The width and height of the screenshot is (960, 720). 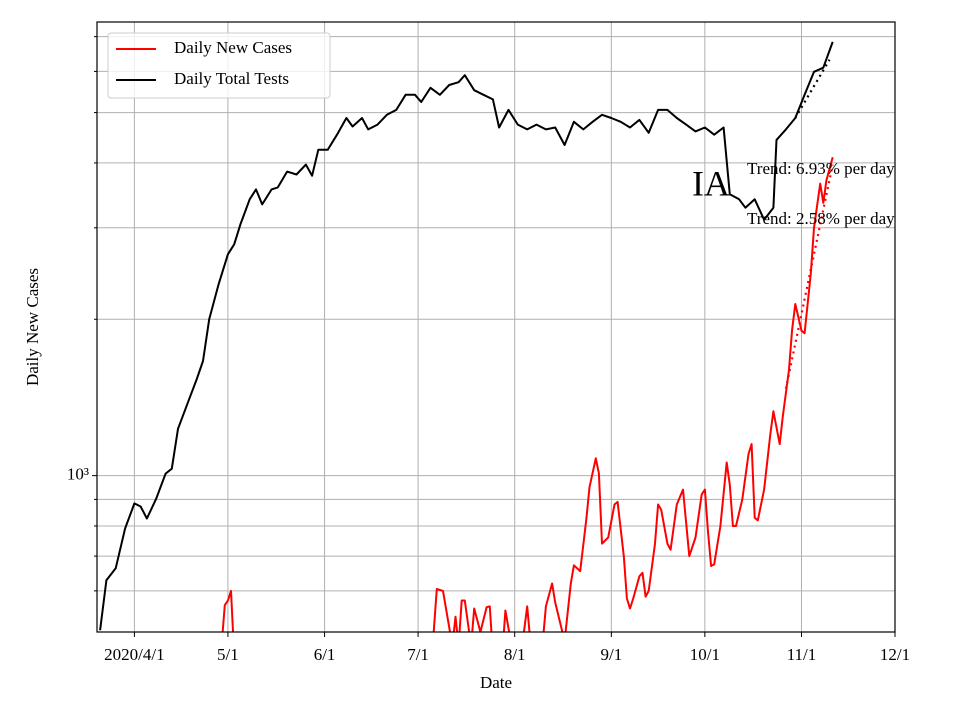 I want to click on x-tick-label: 8/1, so click(x=515, y=654).